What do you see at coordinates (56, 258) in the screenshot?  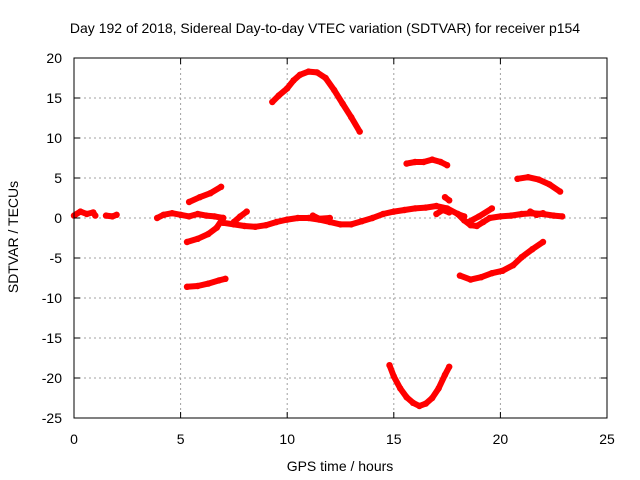 I see `y-tick-label: -5` at bounding box center [56, 258].